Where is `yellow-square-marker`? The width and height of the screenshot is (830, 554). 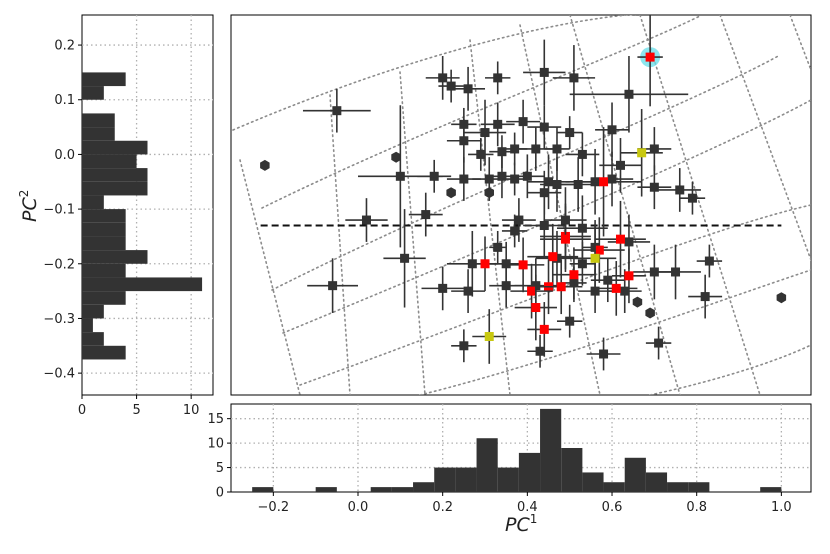 yellow-square-marker is located at coordinates (595, 258).